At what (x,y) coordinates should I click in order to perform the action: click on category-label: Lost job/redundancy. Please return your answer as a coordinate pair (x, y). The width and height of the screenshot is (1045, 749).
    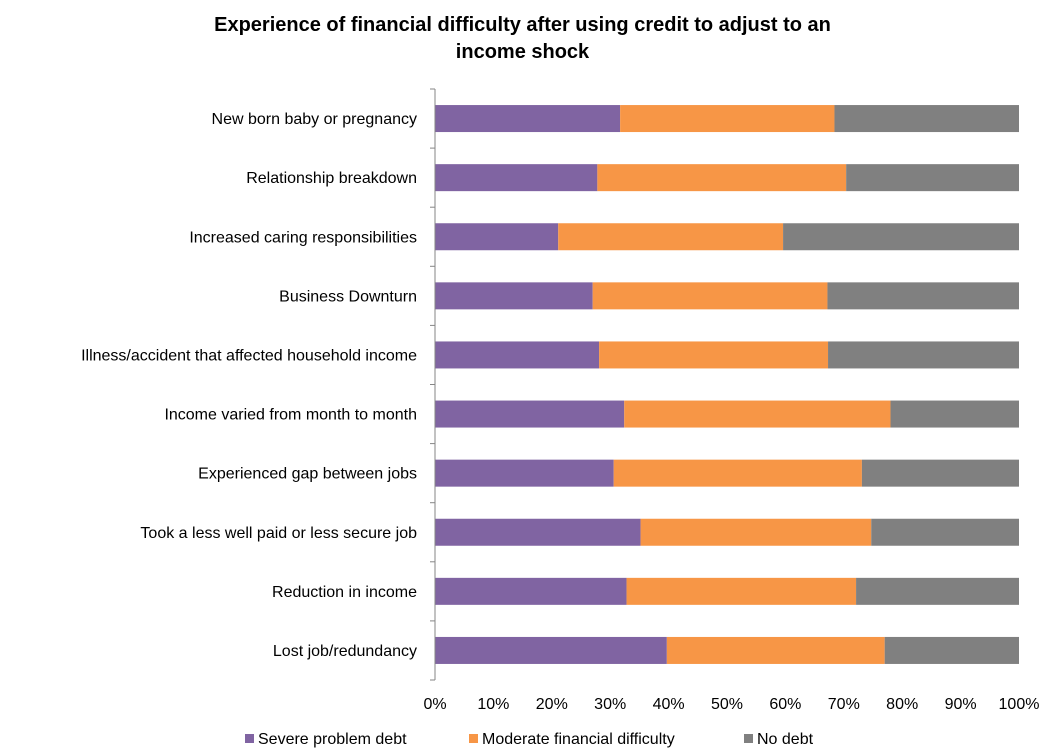
    Looking at the image, I should click on (345, 651).